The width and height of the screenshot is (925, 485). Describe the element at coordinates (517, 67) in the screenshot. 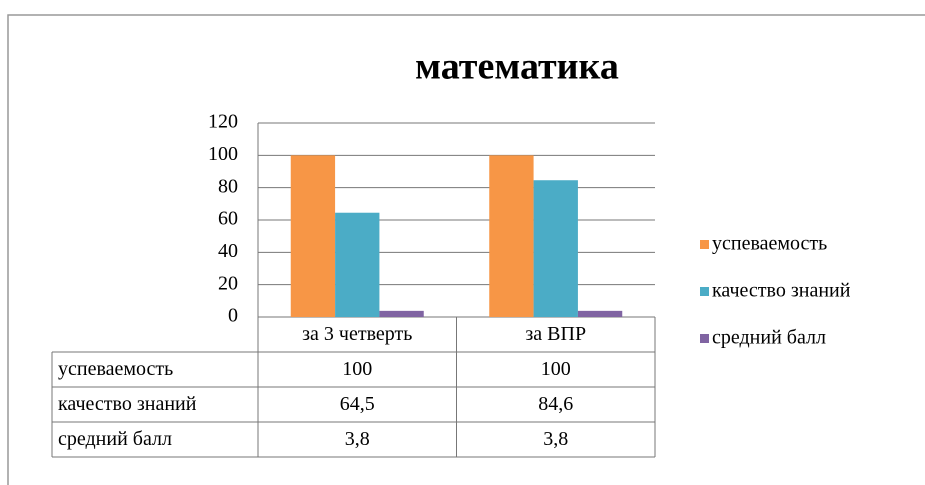

I see `chart-title: математика` at that location.